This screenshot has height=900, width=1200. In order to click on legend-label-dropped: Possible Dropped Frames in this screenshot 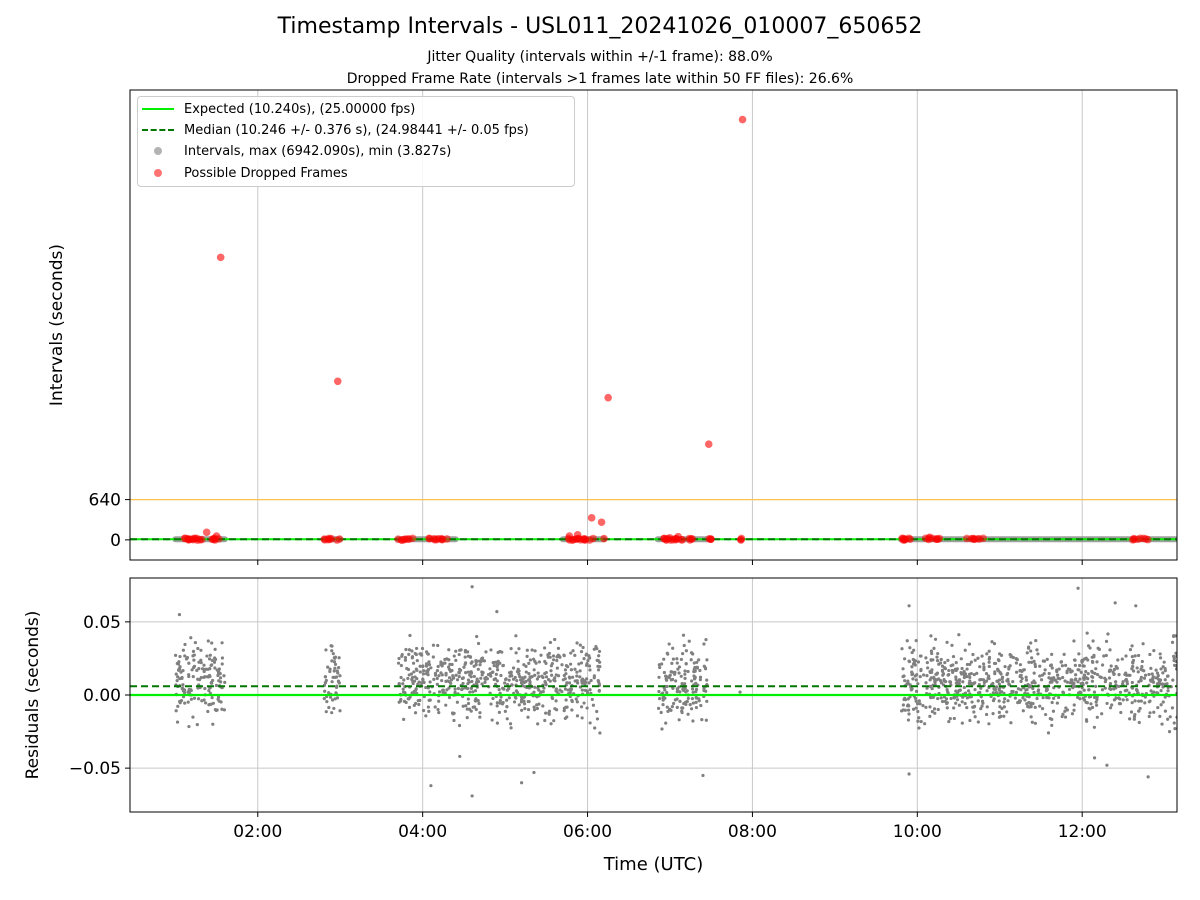, I will do `click(266, 173)`.